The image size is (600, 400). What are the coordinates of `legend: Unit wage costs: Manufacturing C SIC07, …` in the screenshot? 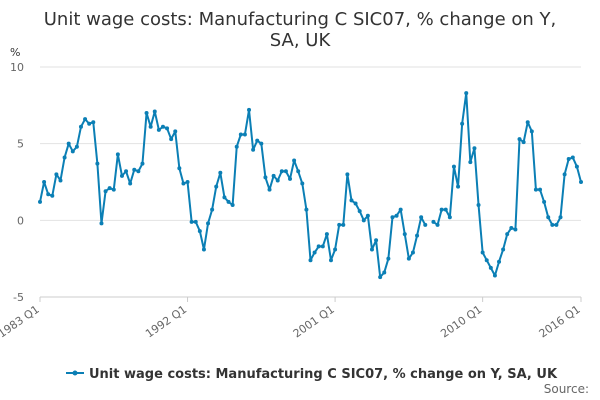 It's located at (312, 374).